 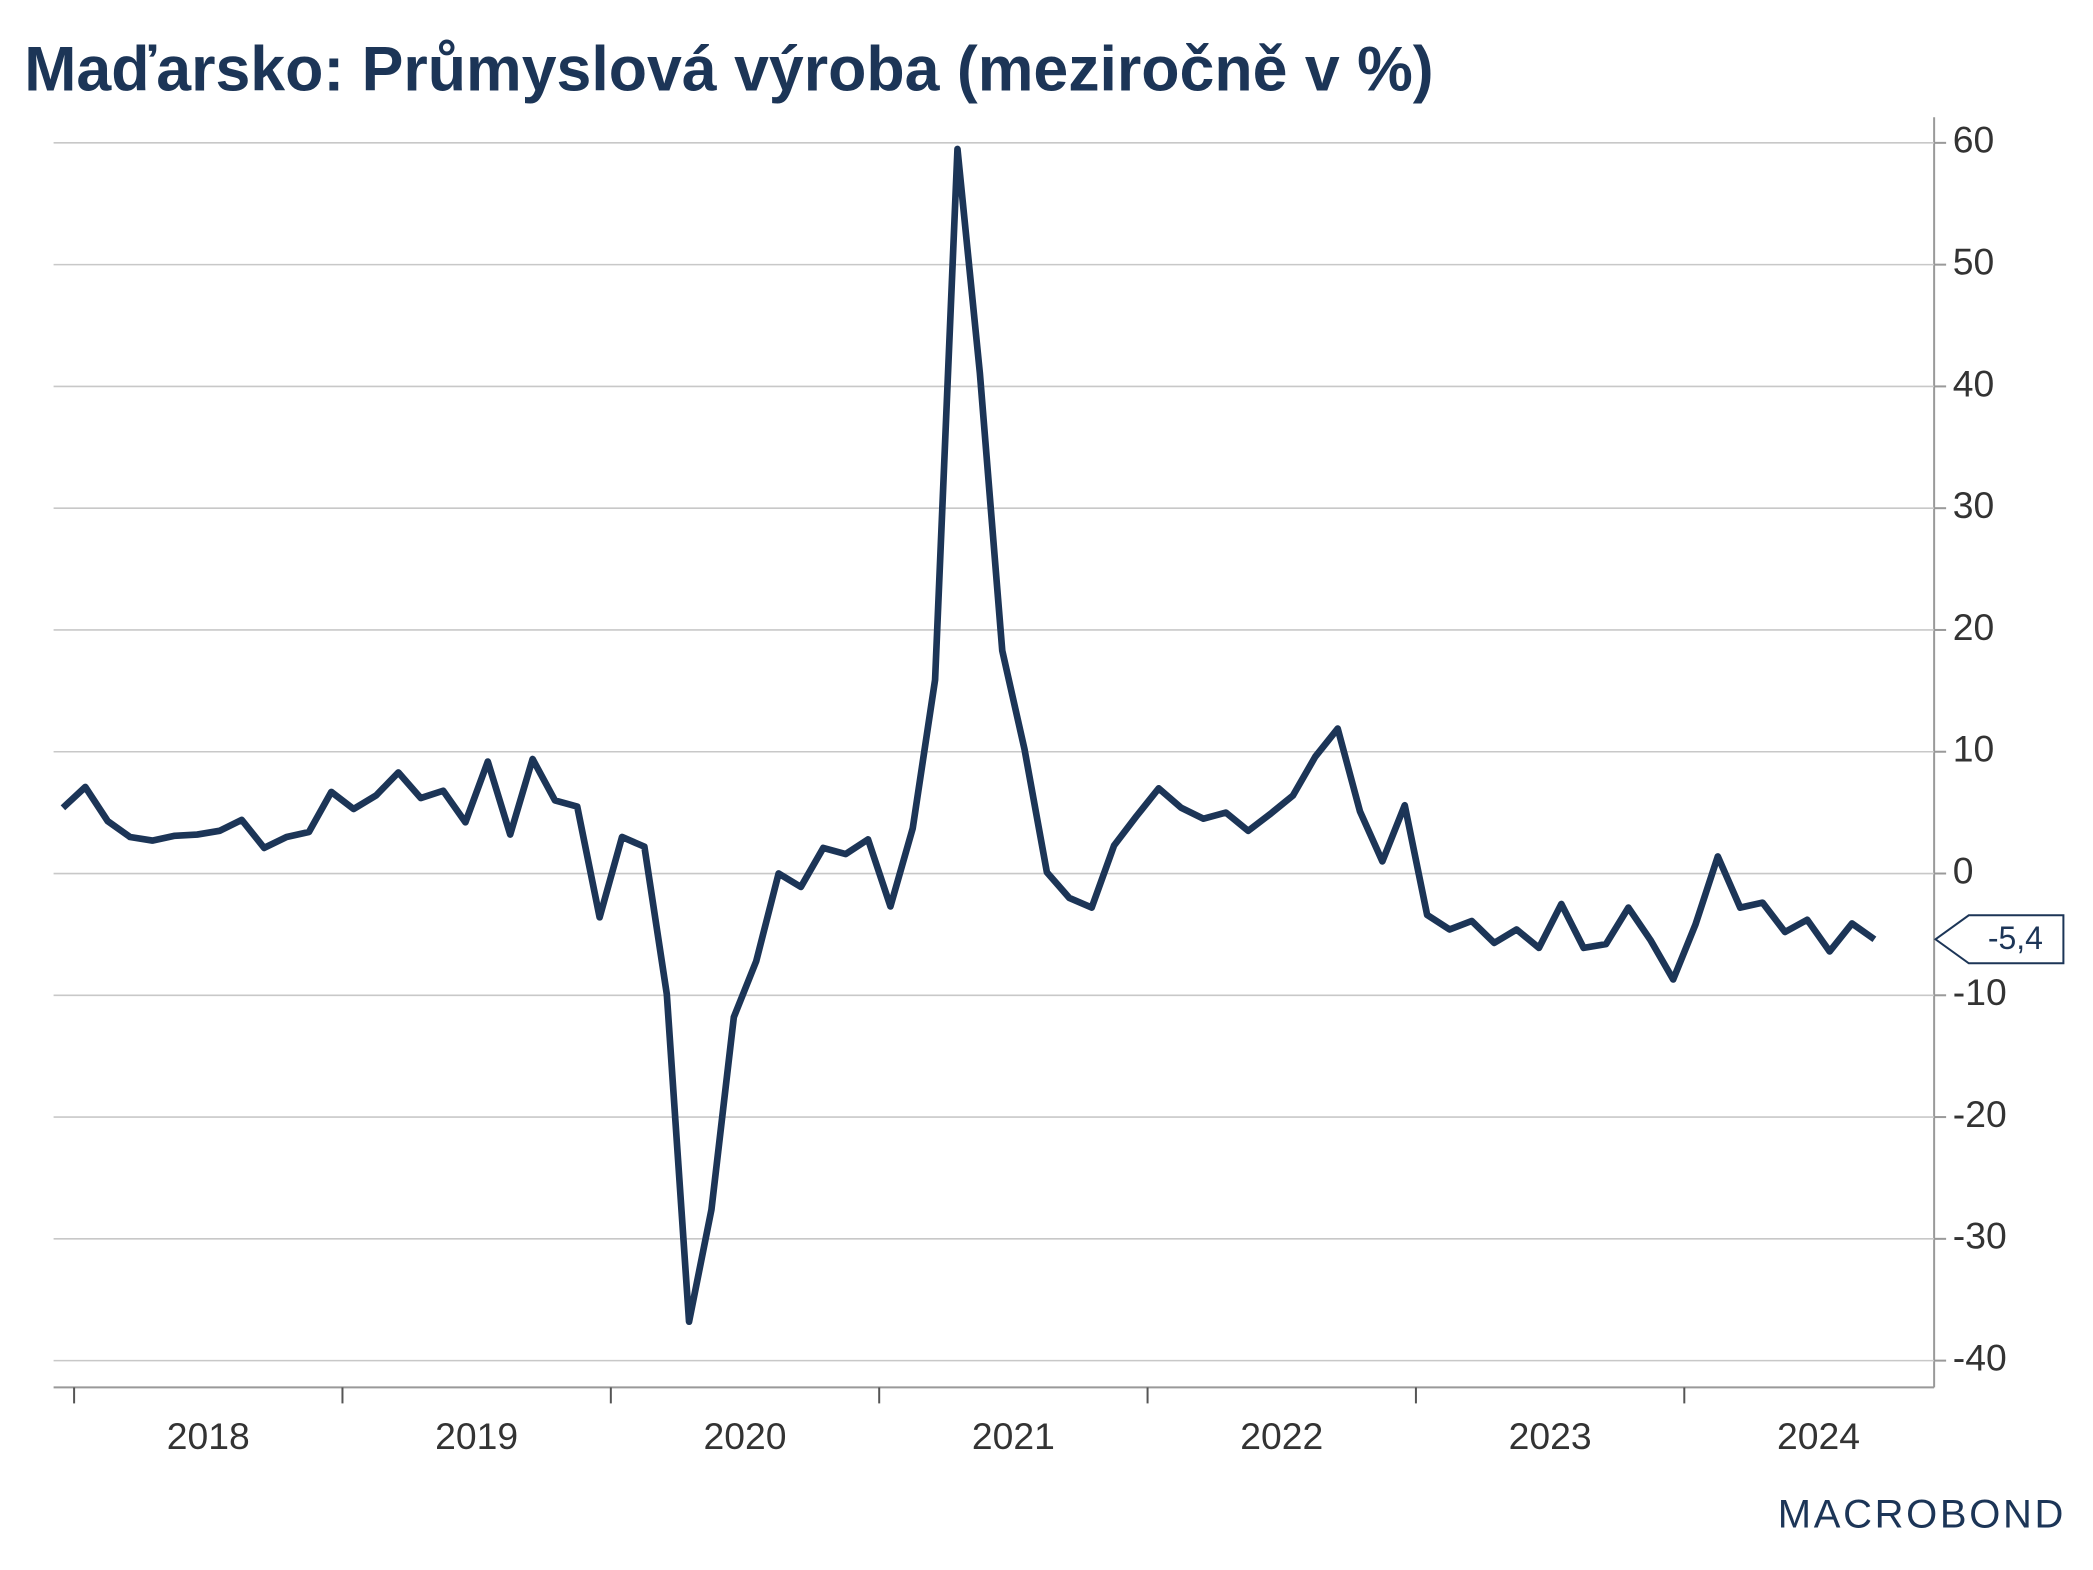 What do you see at coordinates (1980, 992) in the screenshot?
I see `y-tick-label: -10` at bounding box center [1980, 992].